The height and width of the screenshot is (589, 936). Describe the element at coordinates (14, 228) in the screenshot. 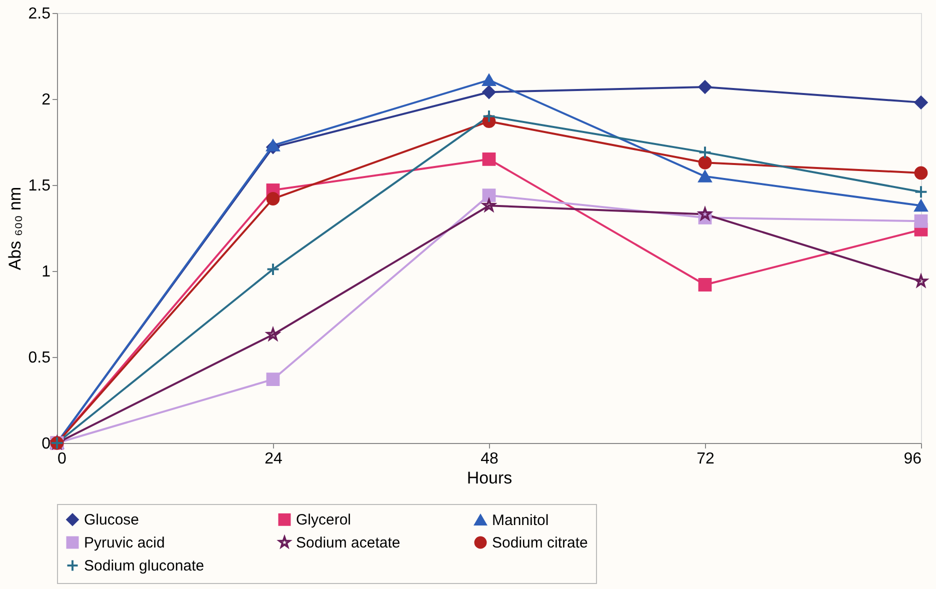

I see `y-axis-title: Abs ₆₀₀ nm` at that location.